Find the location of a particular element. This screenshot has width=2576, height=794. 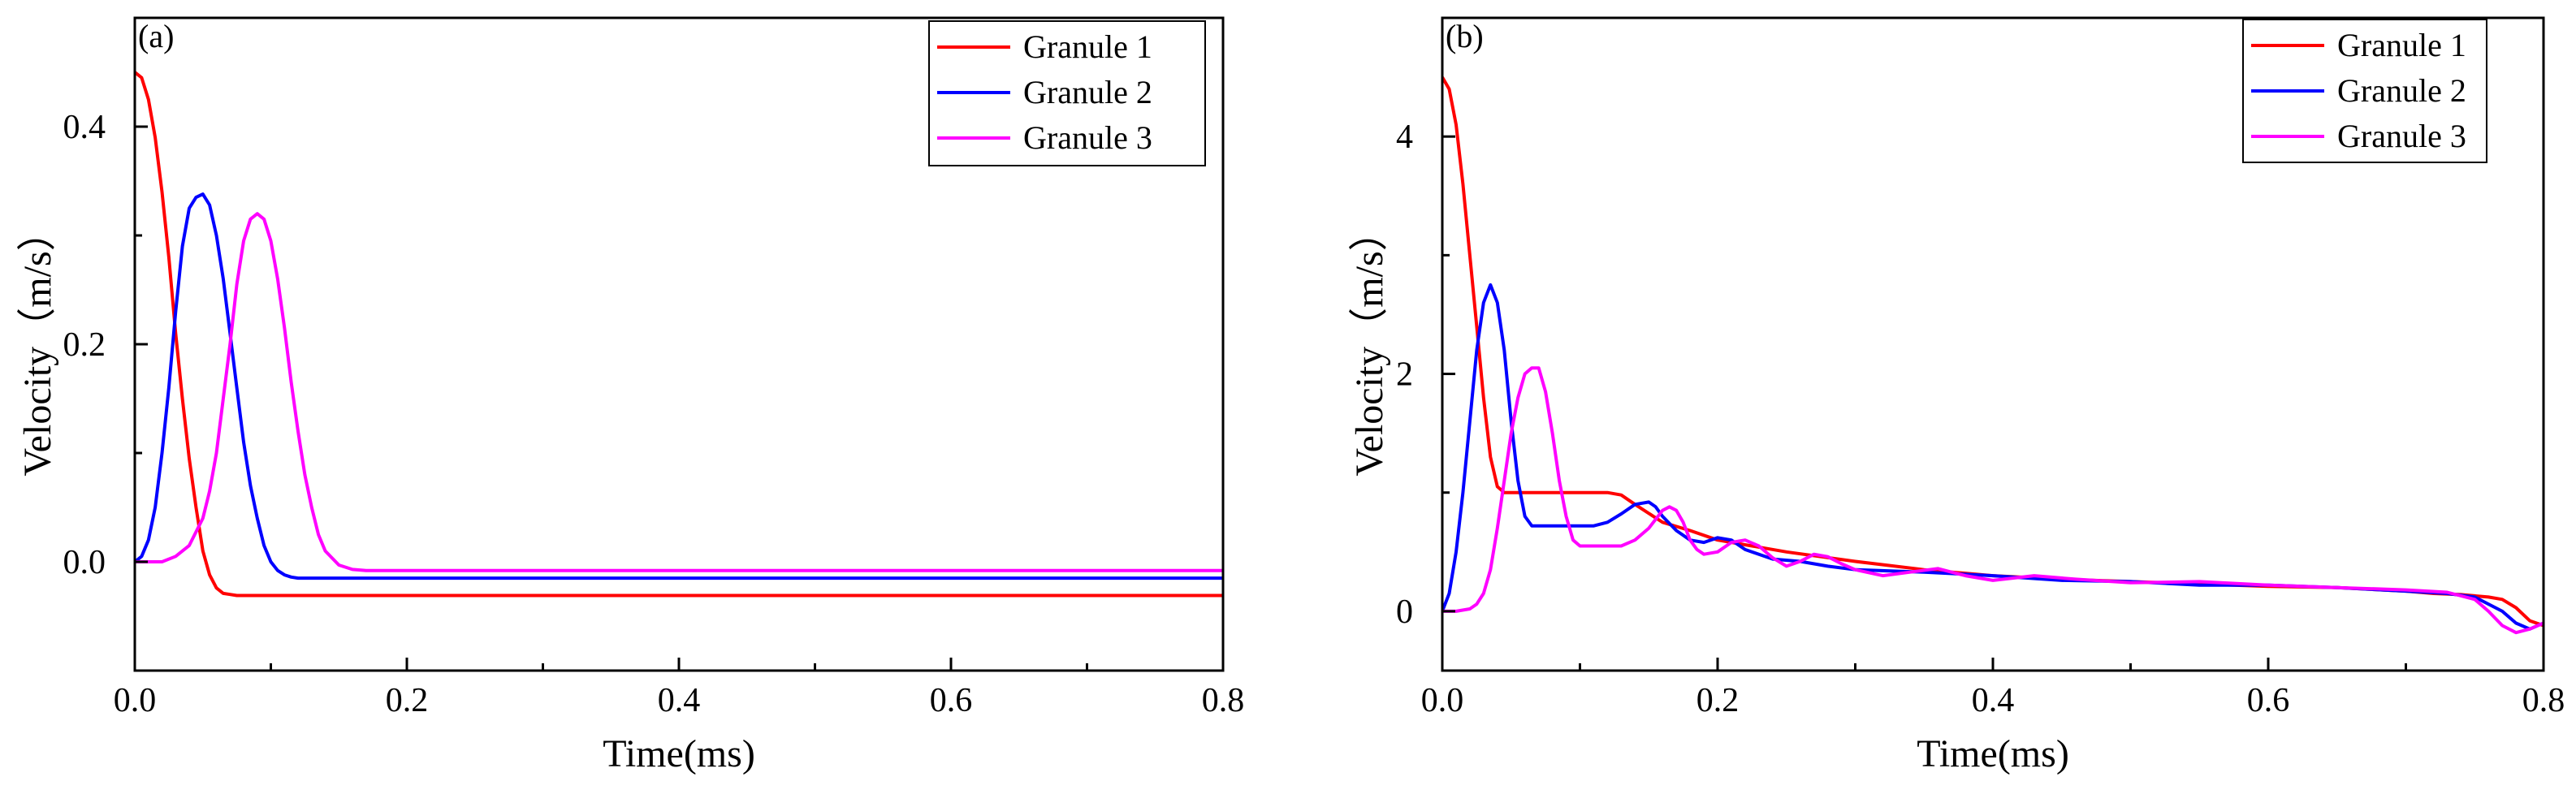

y-tick-label: 4 is located at coordinates (1405, 137).